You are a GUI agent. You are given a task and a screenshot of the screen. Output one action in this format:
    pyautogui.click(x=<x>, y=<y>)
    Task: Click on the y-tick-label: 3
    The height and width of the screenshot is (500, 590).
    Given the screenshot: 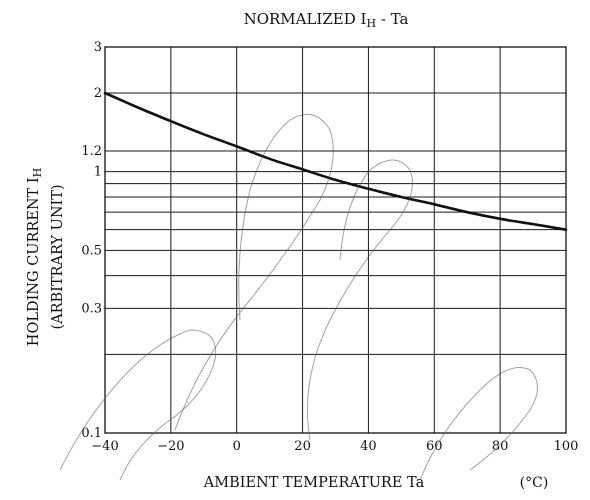 What is the action you would take?
    pyautogui.click(x=98, y=47)
    